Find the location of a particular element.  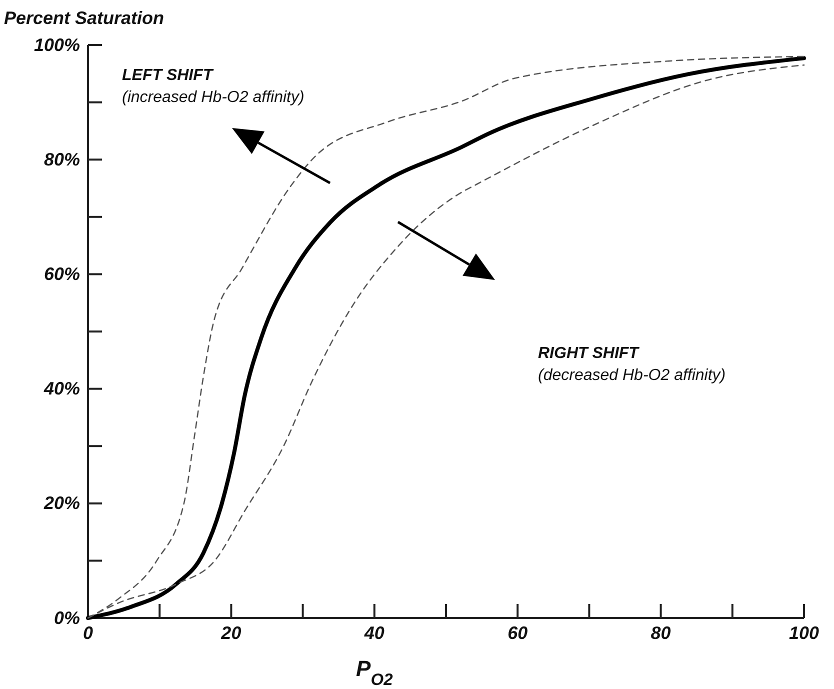

y-tick-label: 100% is located at coordinates (57, 44).